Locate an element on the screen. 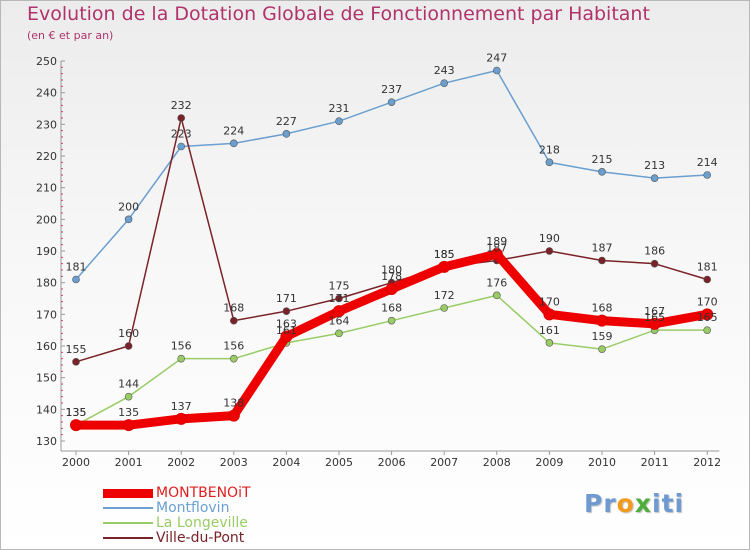  y-tick-label: 140 is located at coordinates (46, 409).